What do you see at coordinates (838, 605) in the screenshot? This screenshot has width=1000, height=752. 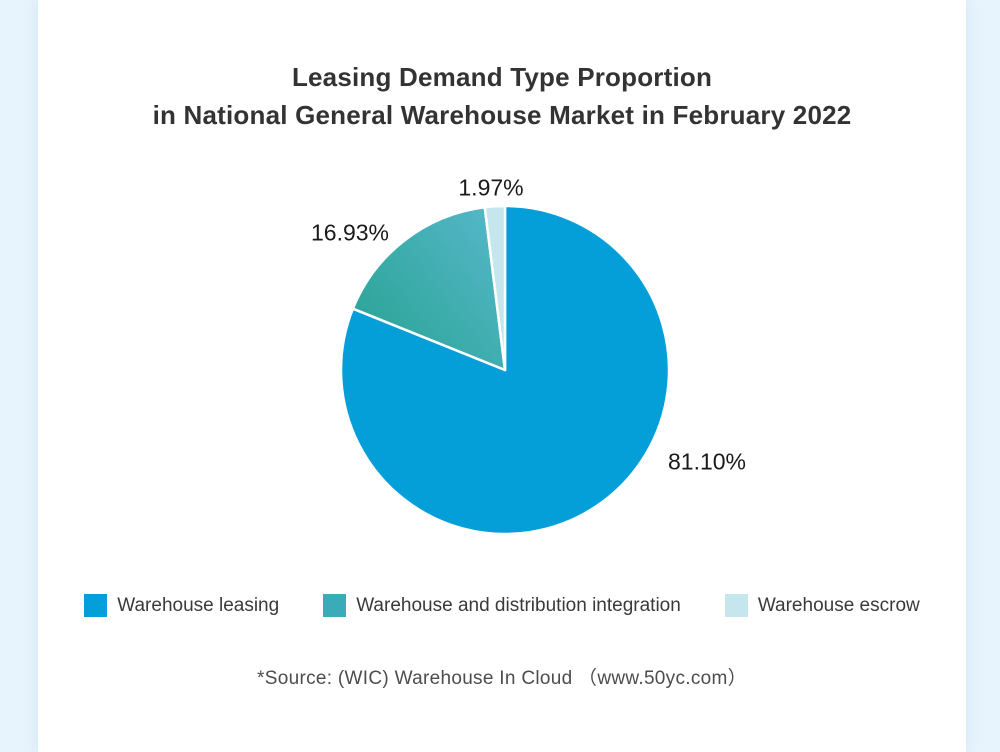 I see `legend-label: Warehouse escrow` at bounding box center [838, 605].